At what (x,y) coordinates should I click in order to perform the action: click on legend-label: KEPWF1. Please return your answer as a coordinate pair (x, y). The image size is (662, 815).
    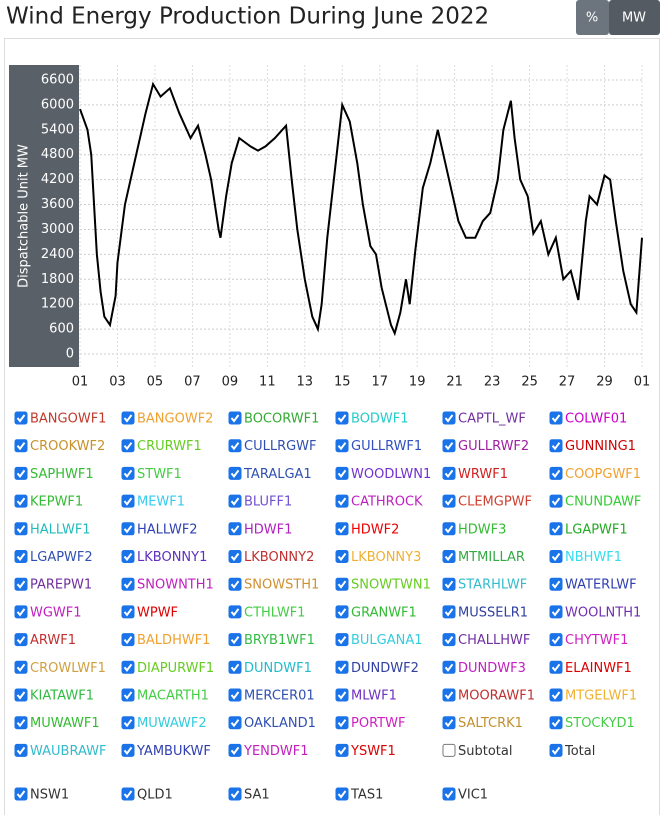
    Looking at the image, I should click on (56, 502).